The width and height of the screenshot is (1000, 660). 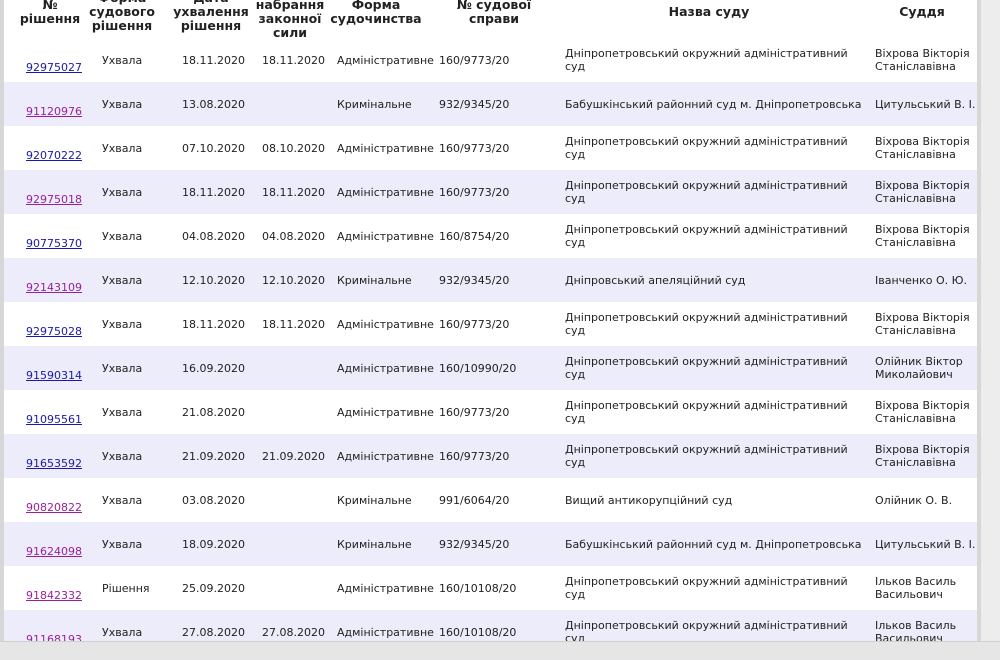 I want to click on decision-date-cell: 03.08.2020, so click(x=213, y=500).